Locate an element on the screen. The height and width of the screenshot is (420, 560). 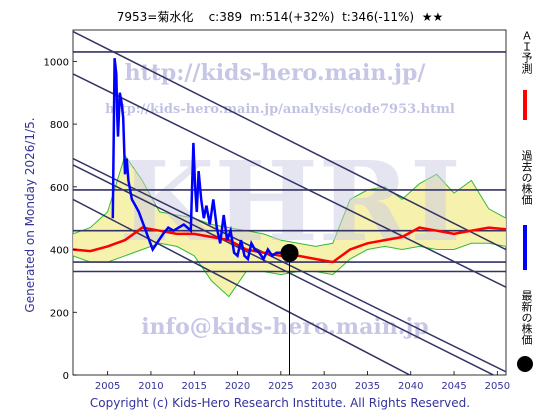
legend-item-latest-price: 最新の株価 is located at coordinates (526, 332).